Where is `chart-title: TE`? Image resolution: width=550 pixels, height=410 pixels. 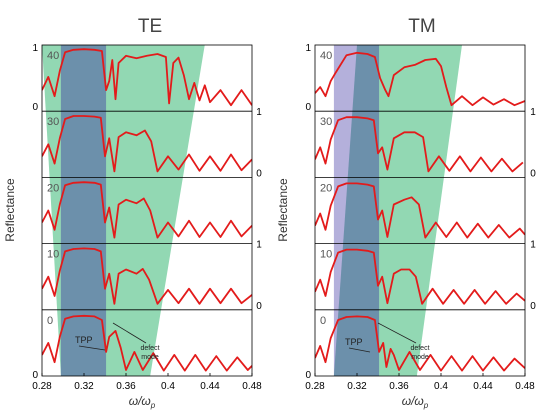
chart-title: TE is located at coordinates (150, 26).